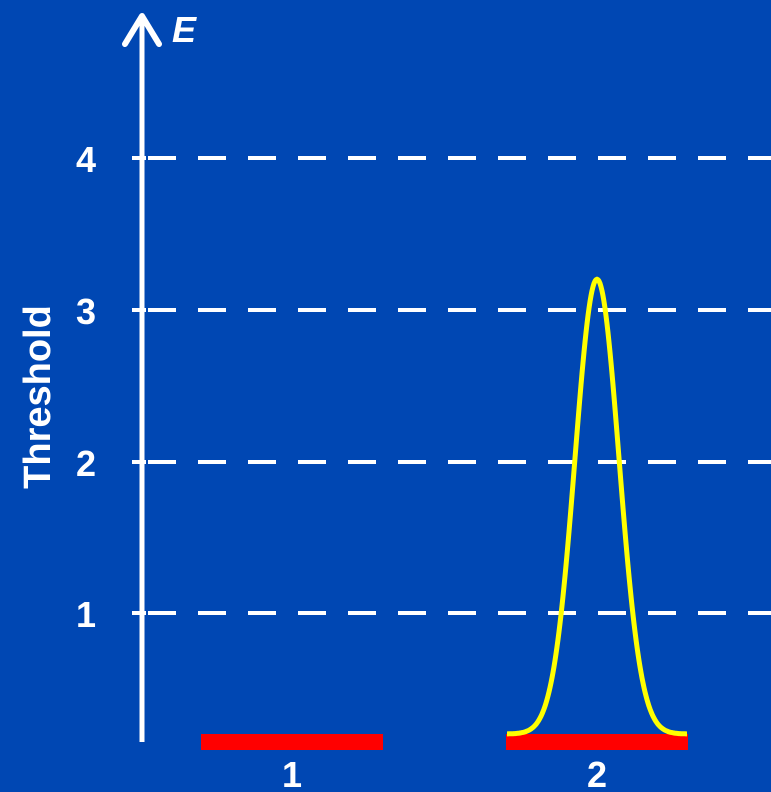 Image resolution: width=771 pixels, height=792 pixels. Describe the element at coordinates (184, 29) in the screenshot. I see `axis-label-e: E` at that location.